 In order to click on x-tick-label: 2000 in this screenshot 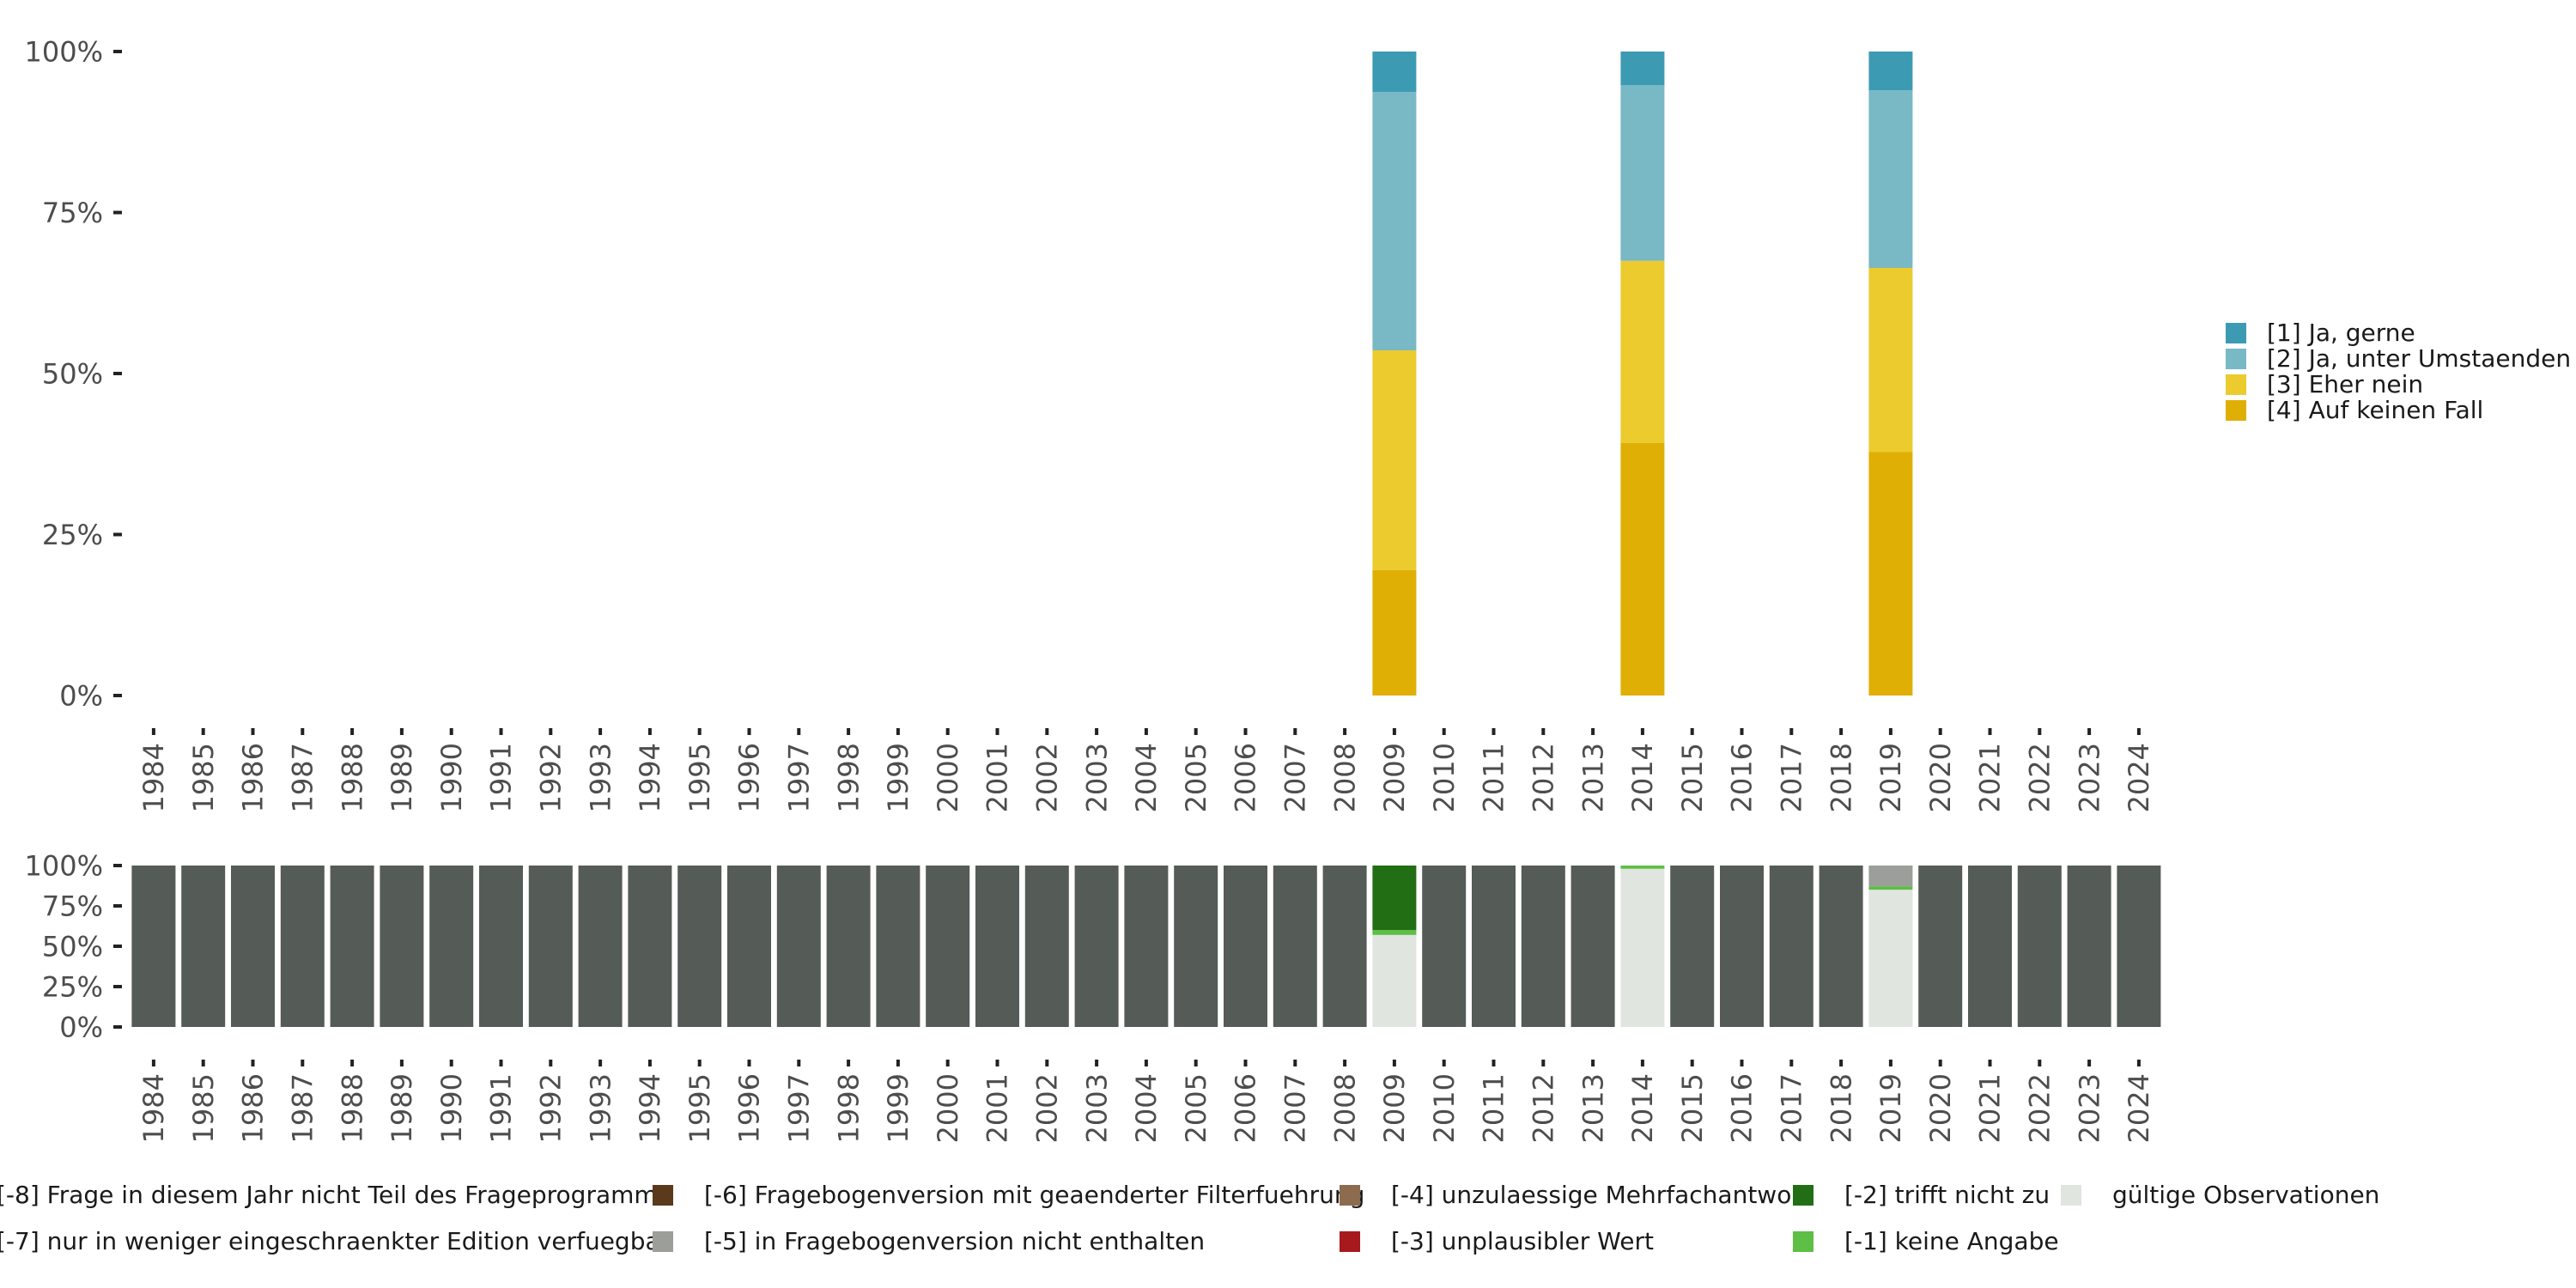, I will do `click(948, 777)`.